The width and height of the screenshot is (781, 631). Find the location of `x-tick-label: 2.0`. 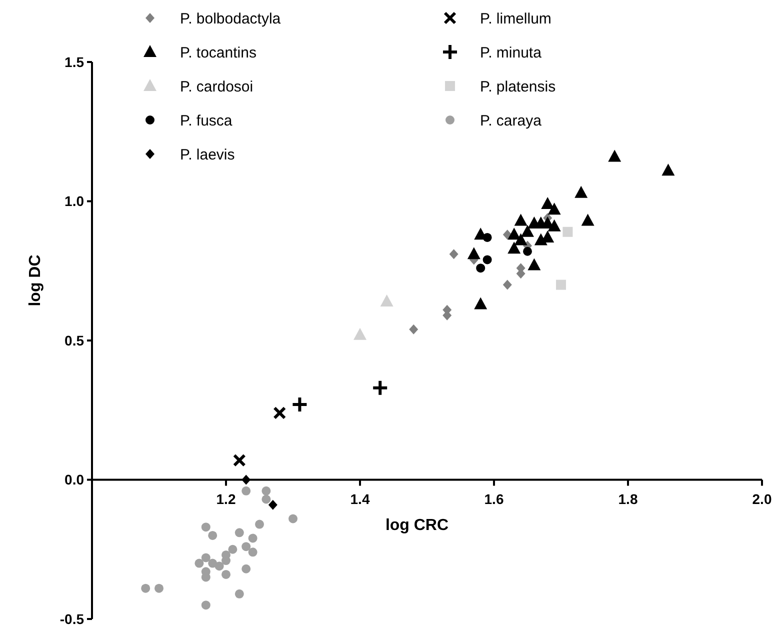

x-tick-label: 2.0 is located at coordinates (762, 498).